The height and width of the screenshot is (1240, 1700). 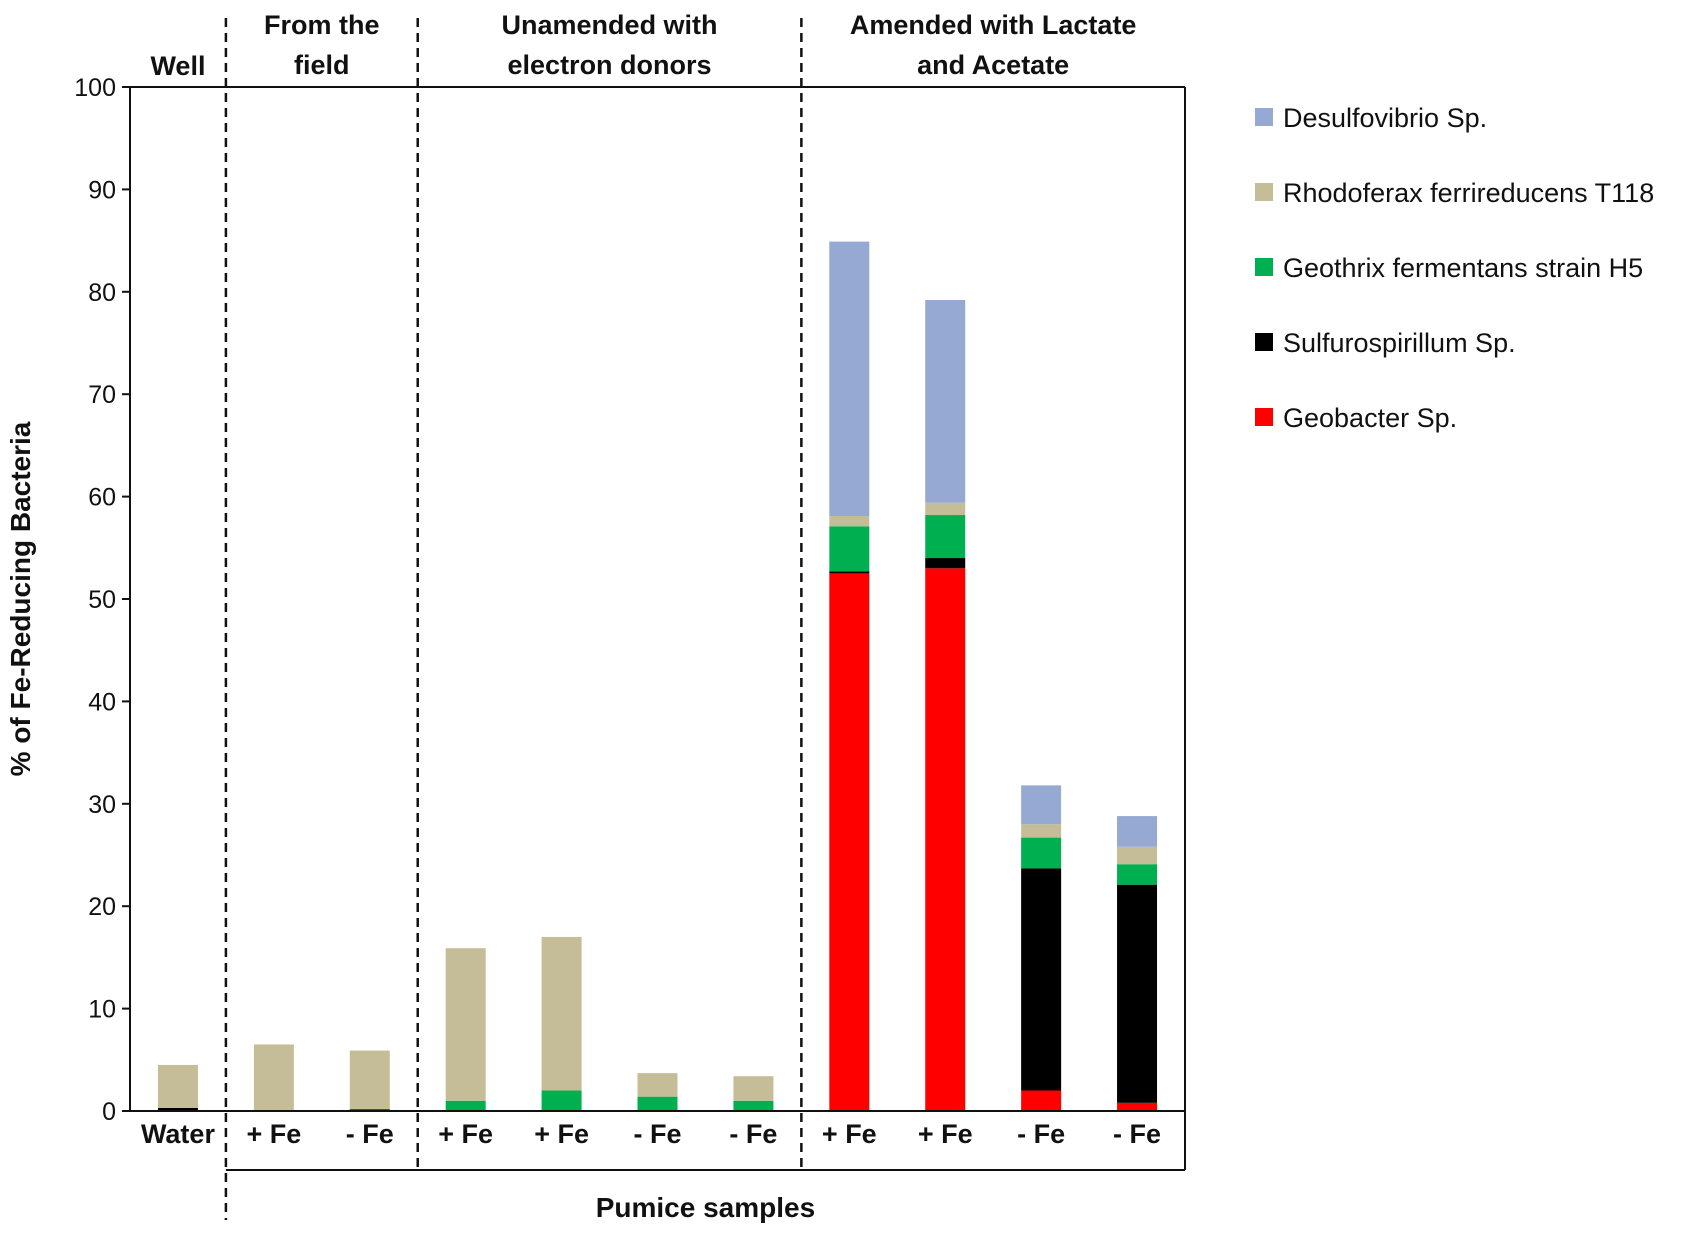 What do you see at coordinates (102, 702) in the screenshot?
I see `y-tick-label: 40` at bounding box center [102, 702].